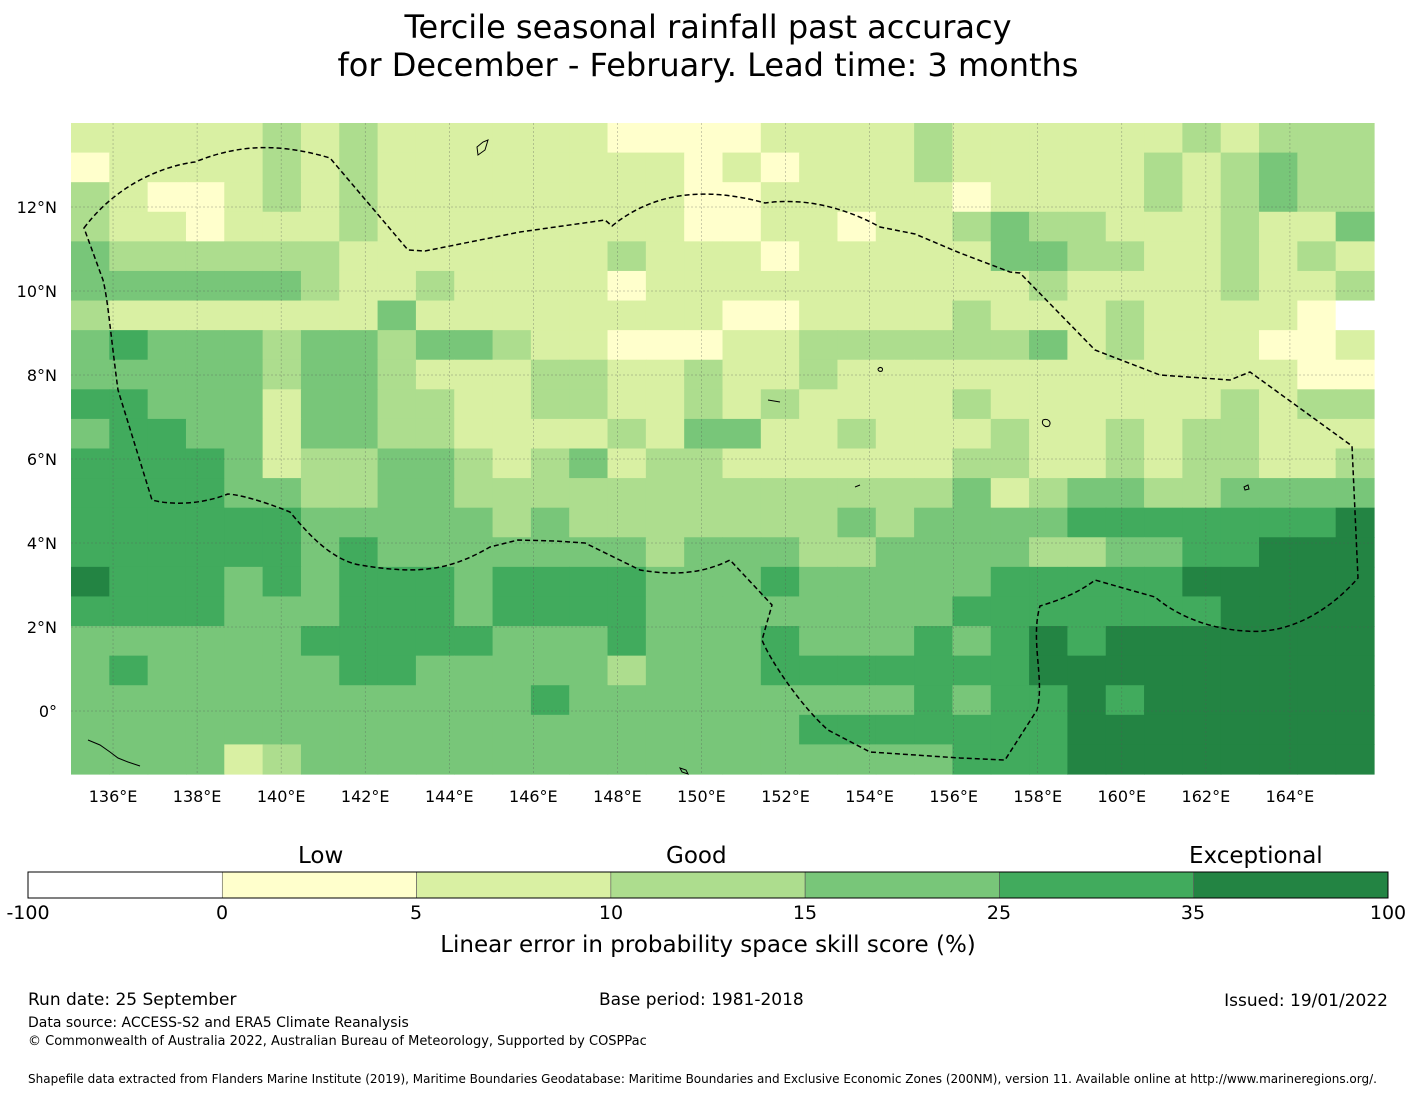 This screenshot has width=1416, height=1095. What do you see at coordinates (365, 796) in the screenshot?
I see `longitude-tick-label: 142°E` at bounding box center [365, 796].